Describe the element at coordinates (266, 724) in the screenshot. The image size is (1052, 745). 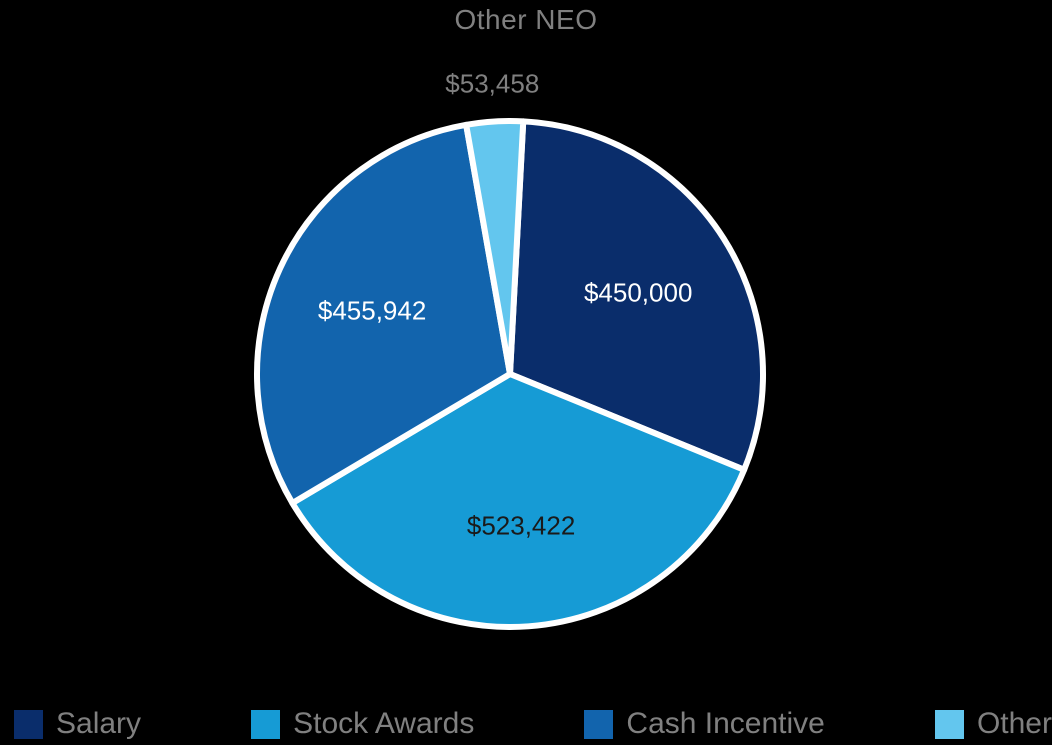
I see `legend-swatch-stock-awards` at that location.